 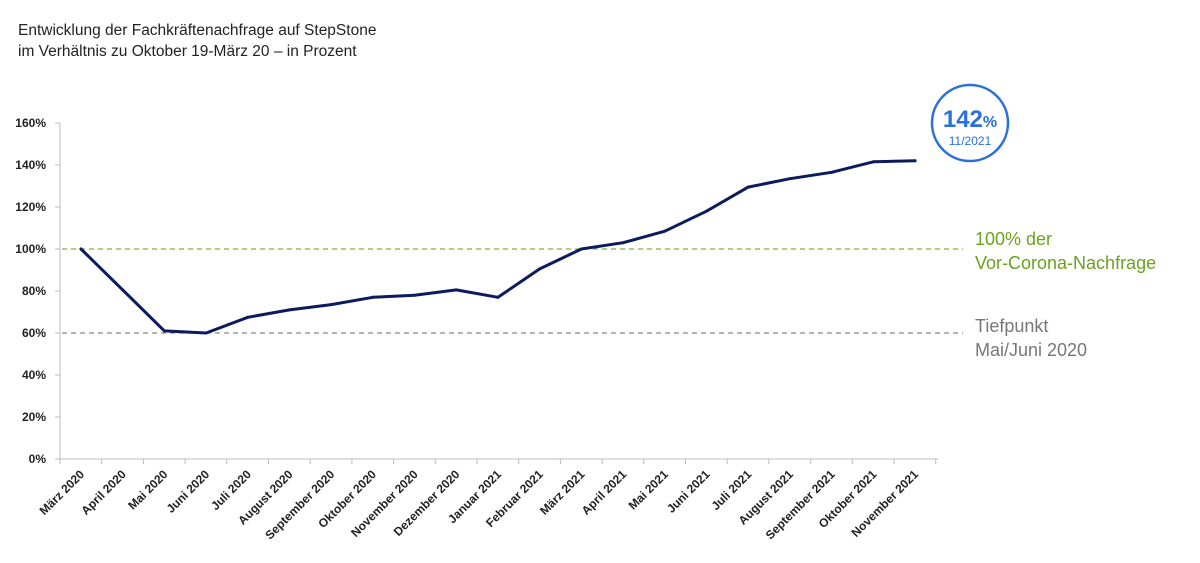 I want to click on y-axis: 0% 20% 40% 60% 80% 100% 120% 140% 160%, so click(x=38, y=291).